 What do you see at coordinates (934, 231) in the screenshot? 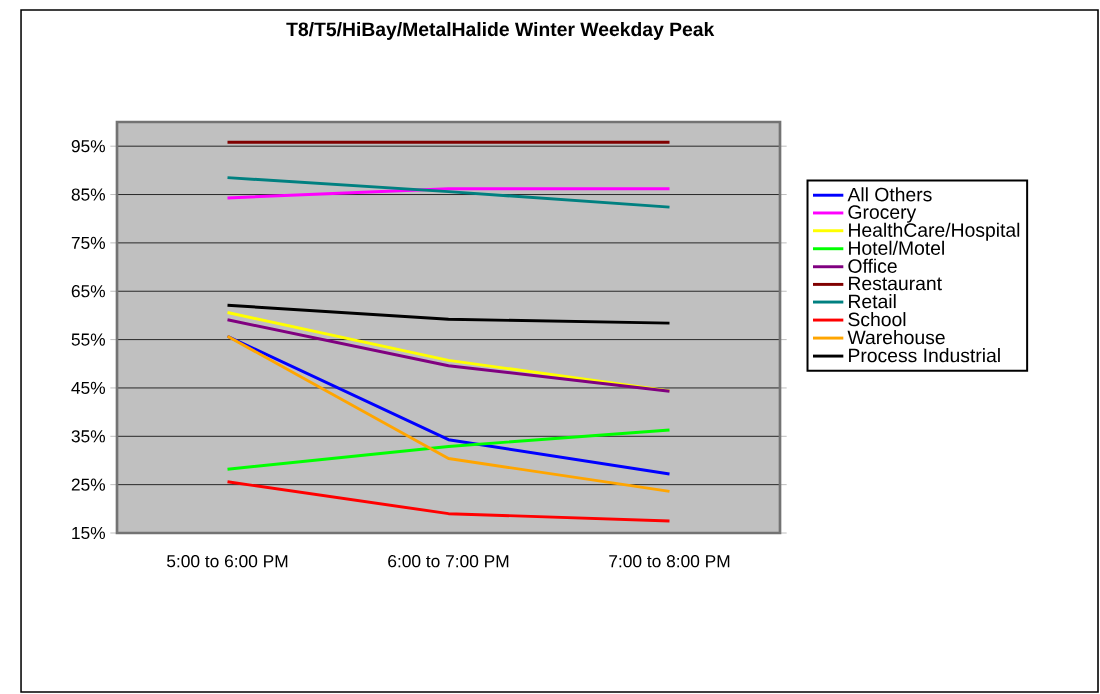
I see `legend-label: HealthCare/Hospital` at bounding box center [934, 231].